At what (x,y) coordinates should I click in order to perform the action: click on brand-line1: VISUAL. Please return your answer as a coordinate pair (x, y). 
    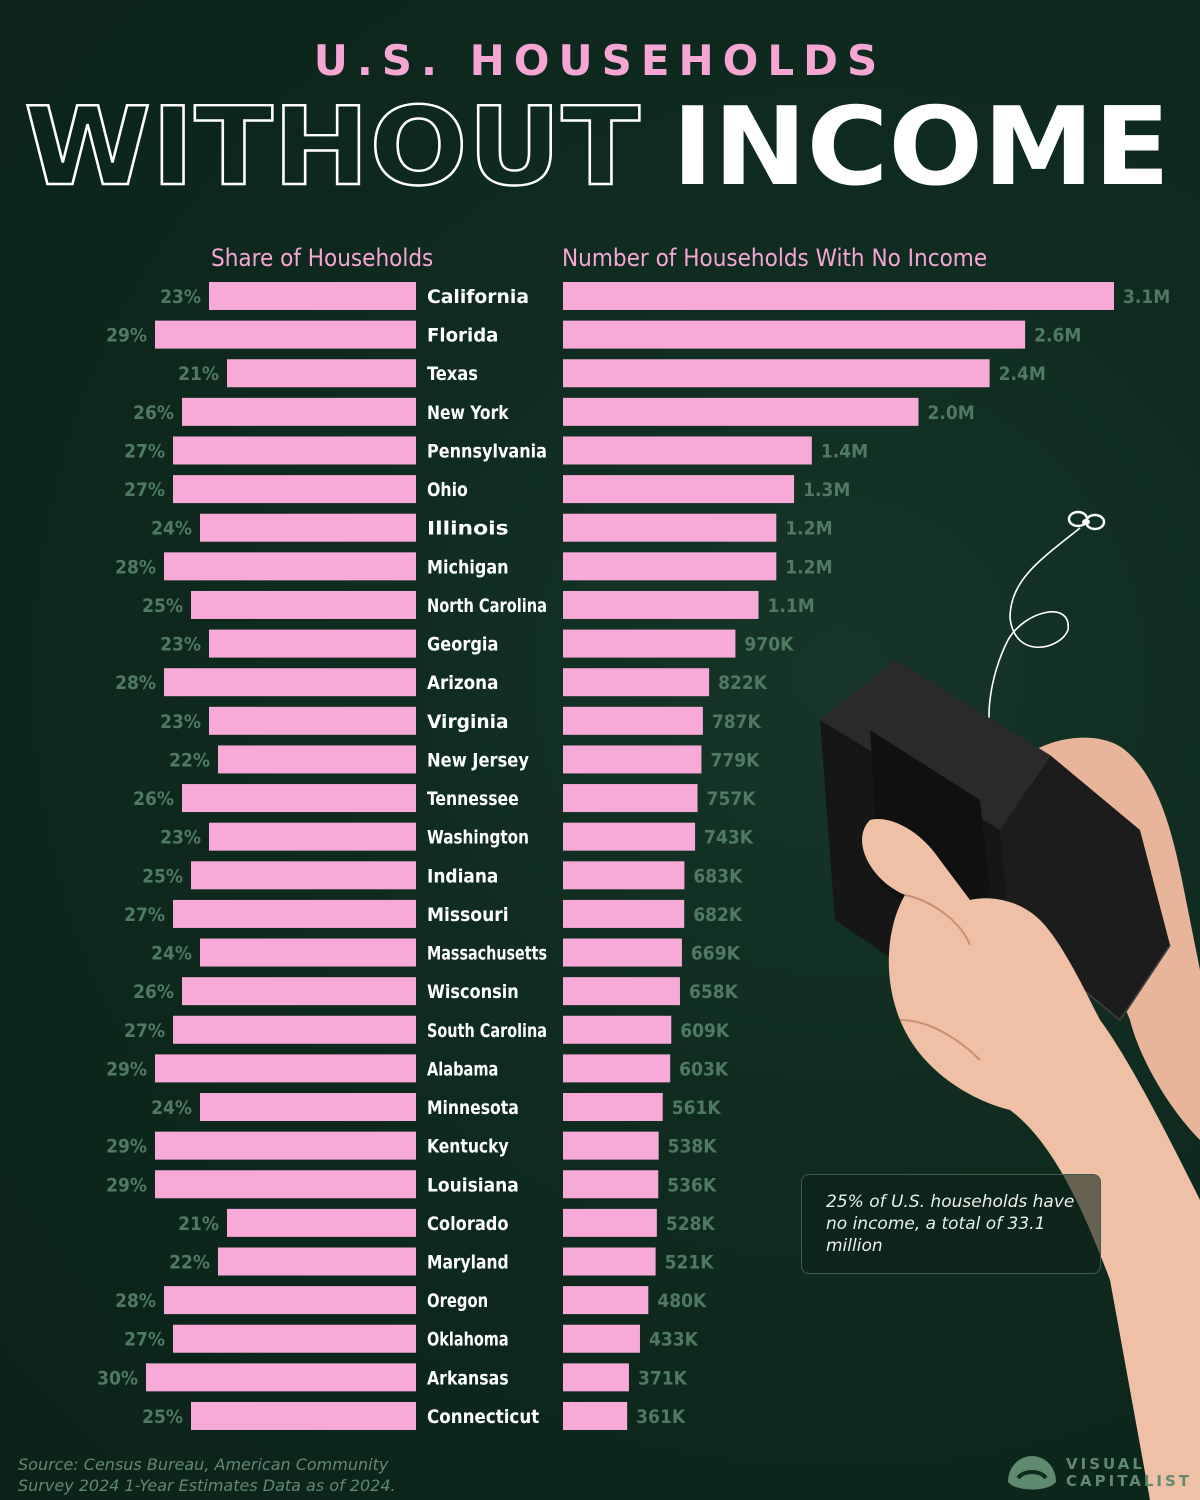
    Looking at the image, I should click on (1105, 1464).